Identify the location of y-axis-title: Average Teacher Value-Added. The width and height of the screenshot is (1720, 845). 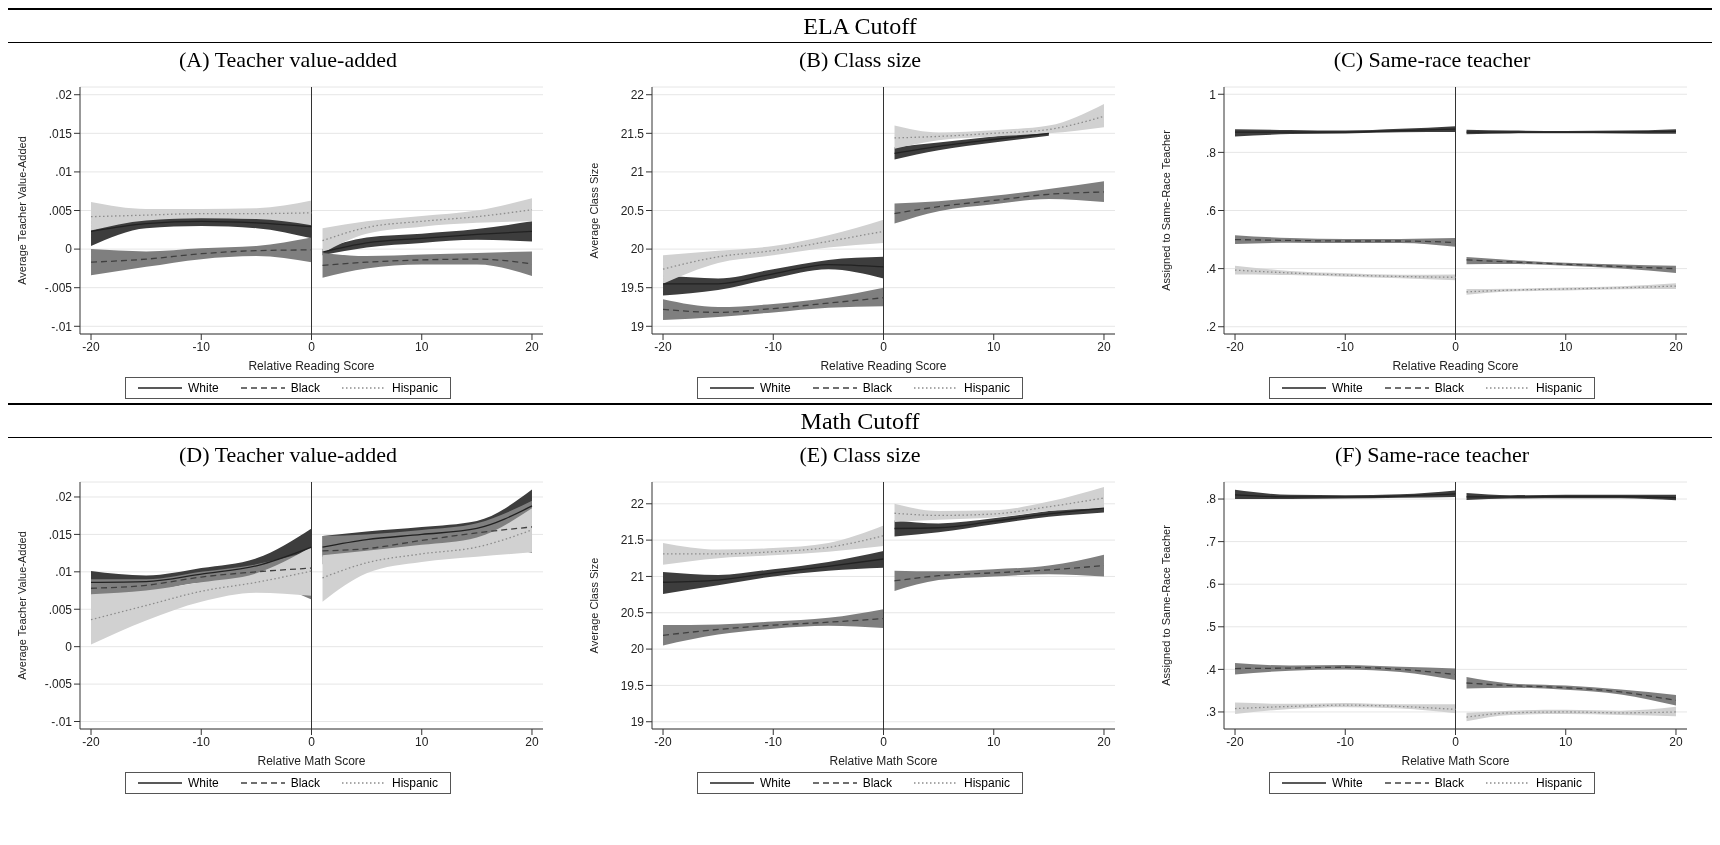
(21, 605).